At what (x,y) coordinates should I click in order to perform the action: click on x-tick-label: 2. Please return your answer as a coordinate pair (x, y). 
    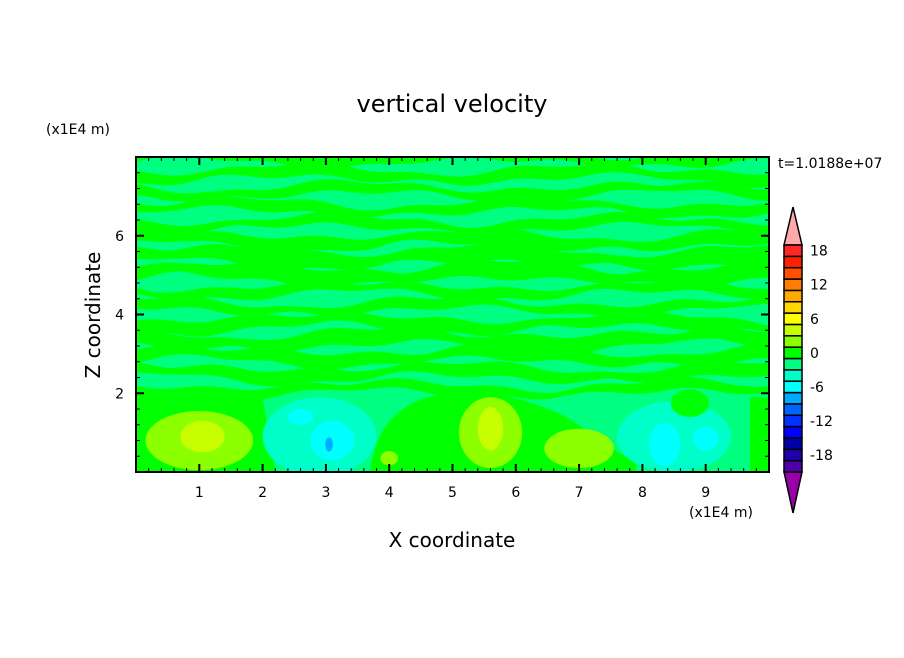
    Looking at the image, I should click on (262, 493).